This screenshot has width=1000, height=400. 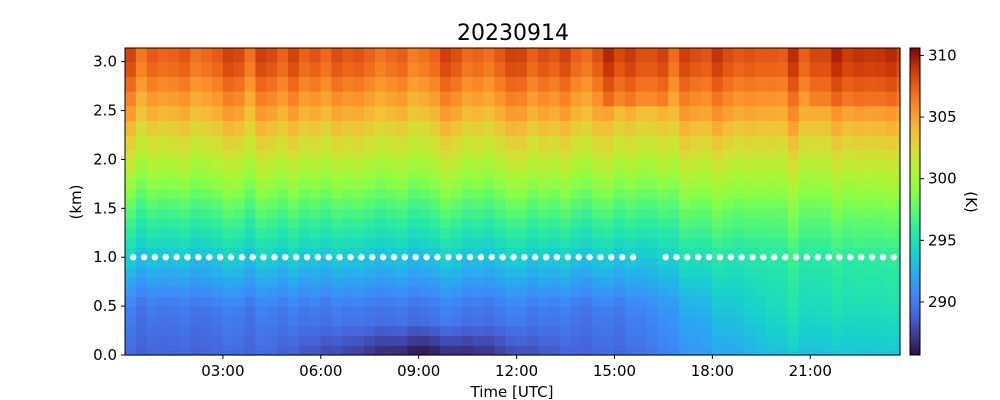 What do you see at coordinates (942, 55) in the screenshot?
I see `colorbar-tick-label: 310` at bounding box center [942, 55].